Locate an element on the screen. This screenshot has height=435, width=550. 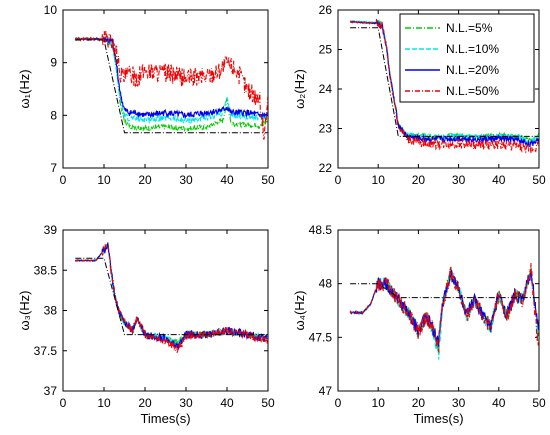
legend: N.L.=5% N.L.=10% N.L.=20% N.L.=50% is located at coordinates (467, 58).